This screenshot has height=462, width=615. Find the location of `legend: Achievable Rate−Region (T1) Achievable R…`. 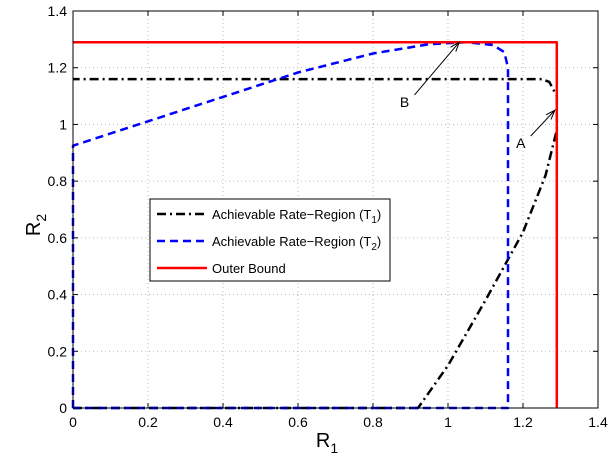

legend: Achievable Rate−Region (T1) Achievable R… is located at coordinates (270, 240).